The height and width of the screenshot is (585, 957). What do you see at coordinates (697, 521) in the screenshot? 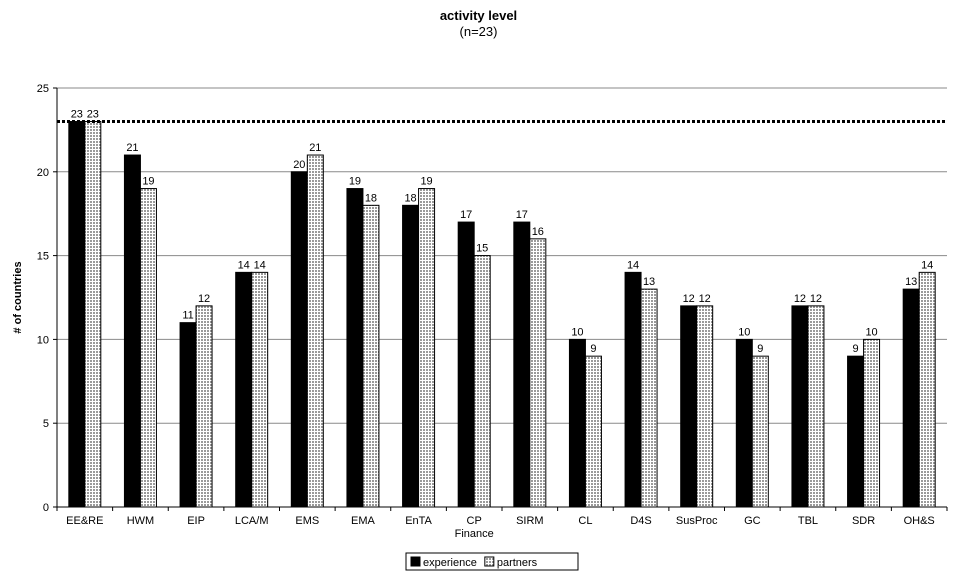
I see `x-tick-label: SusProc` at bounding box center [697, 521].